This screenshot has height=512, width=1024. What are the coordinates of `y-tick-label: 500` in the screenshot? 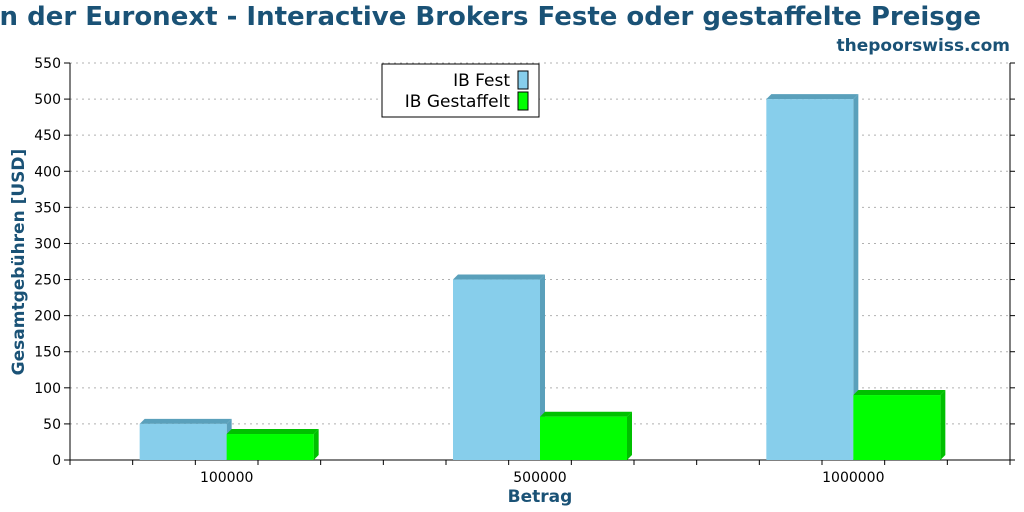 It's located at (47, 100).